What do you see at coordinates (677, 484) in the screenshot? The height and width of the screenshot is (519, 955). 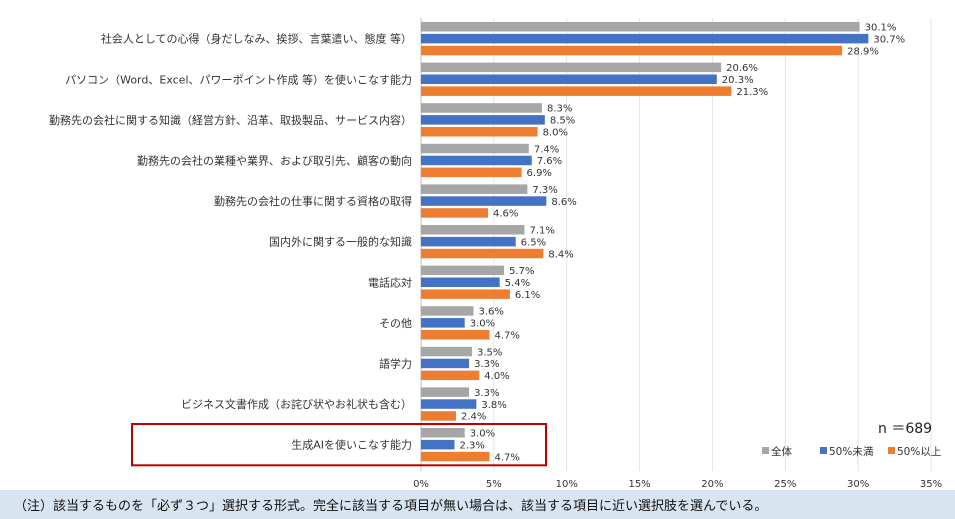 I see `x-axis-ticks: 0% 5% 10% 15% 20% 25% 30% 35%` at bounding box center [677, 484].